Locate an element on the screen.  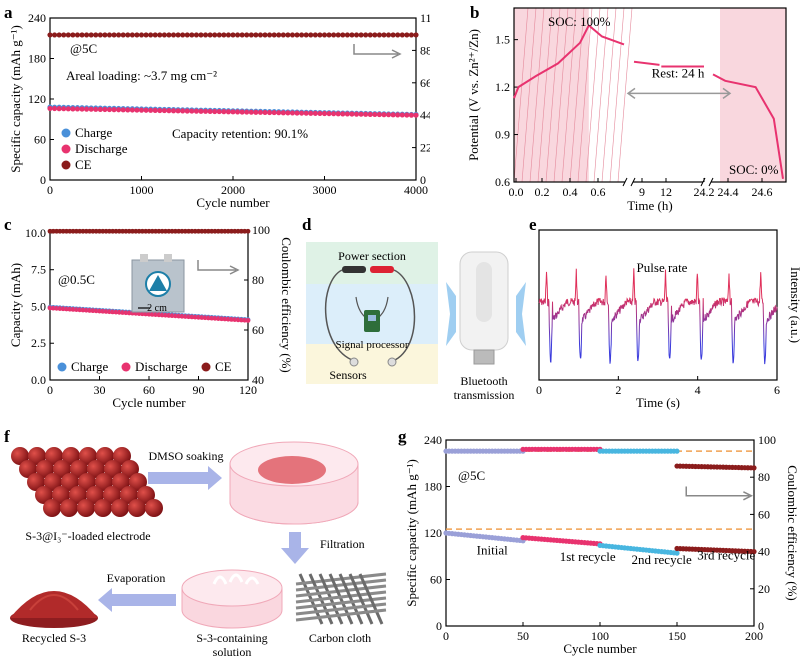
pouch-tab-right is located at coordinates (168, 258).